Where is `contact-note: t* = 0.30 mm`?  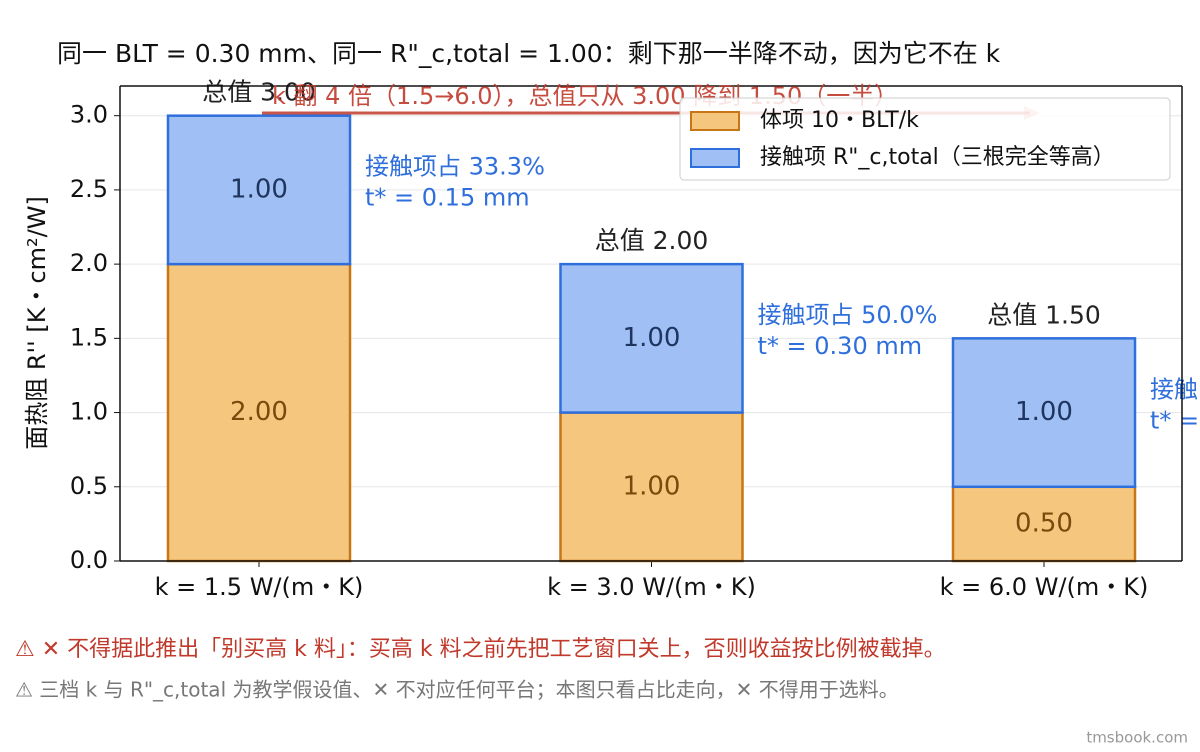
contact-note: t* = 0.30 mm is located at coordinates (840, 346).